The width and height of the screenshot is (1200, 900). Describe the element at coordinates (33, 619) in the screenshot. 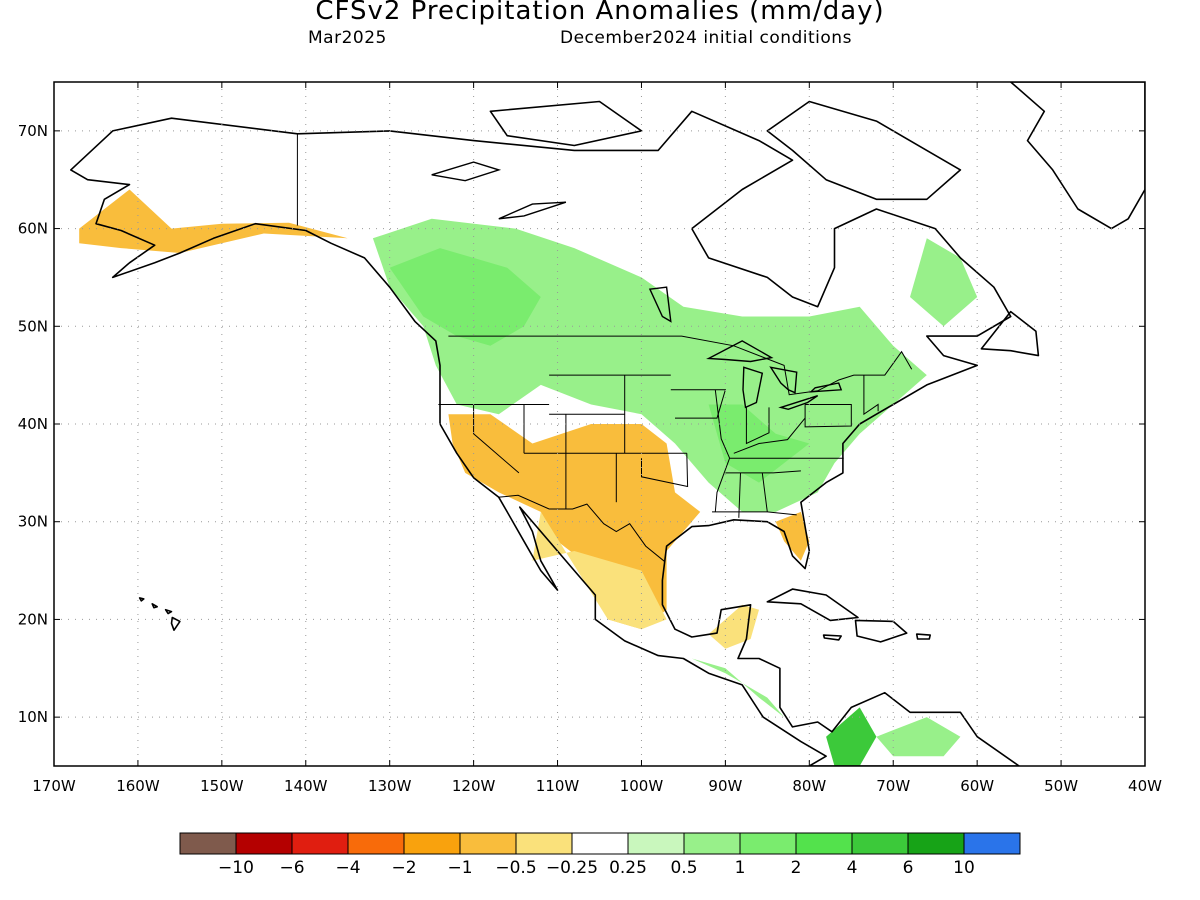

I see `lat-label: 20N` at that location.